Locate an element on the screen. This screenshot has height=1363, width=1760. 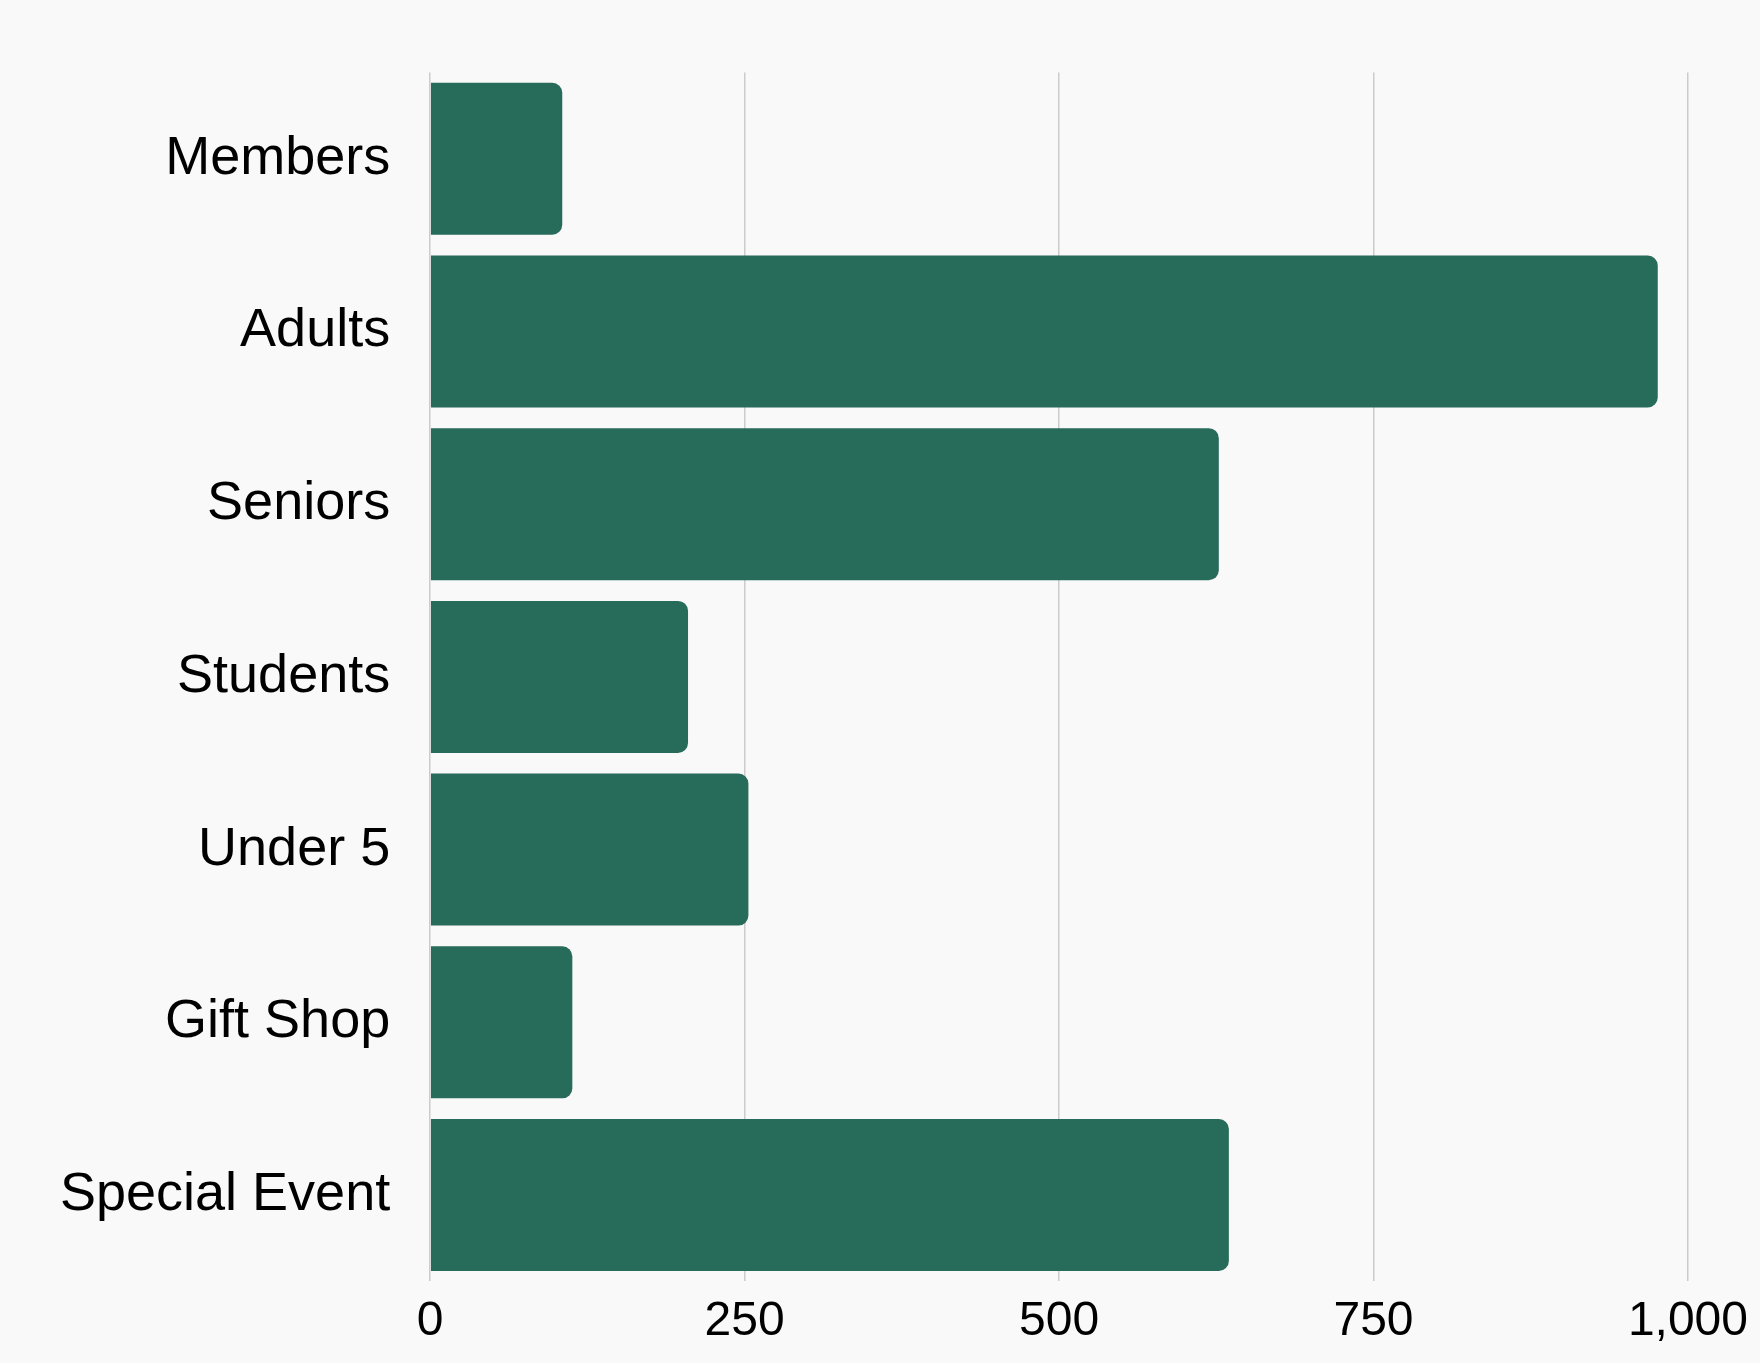
y-tick-label: Seniors is located at coordinates (299, 500).